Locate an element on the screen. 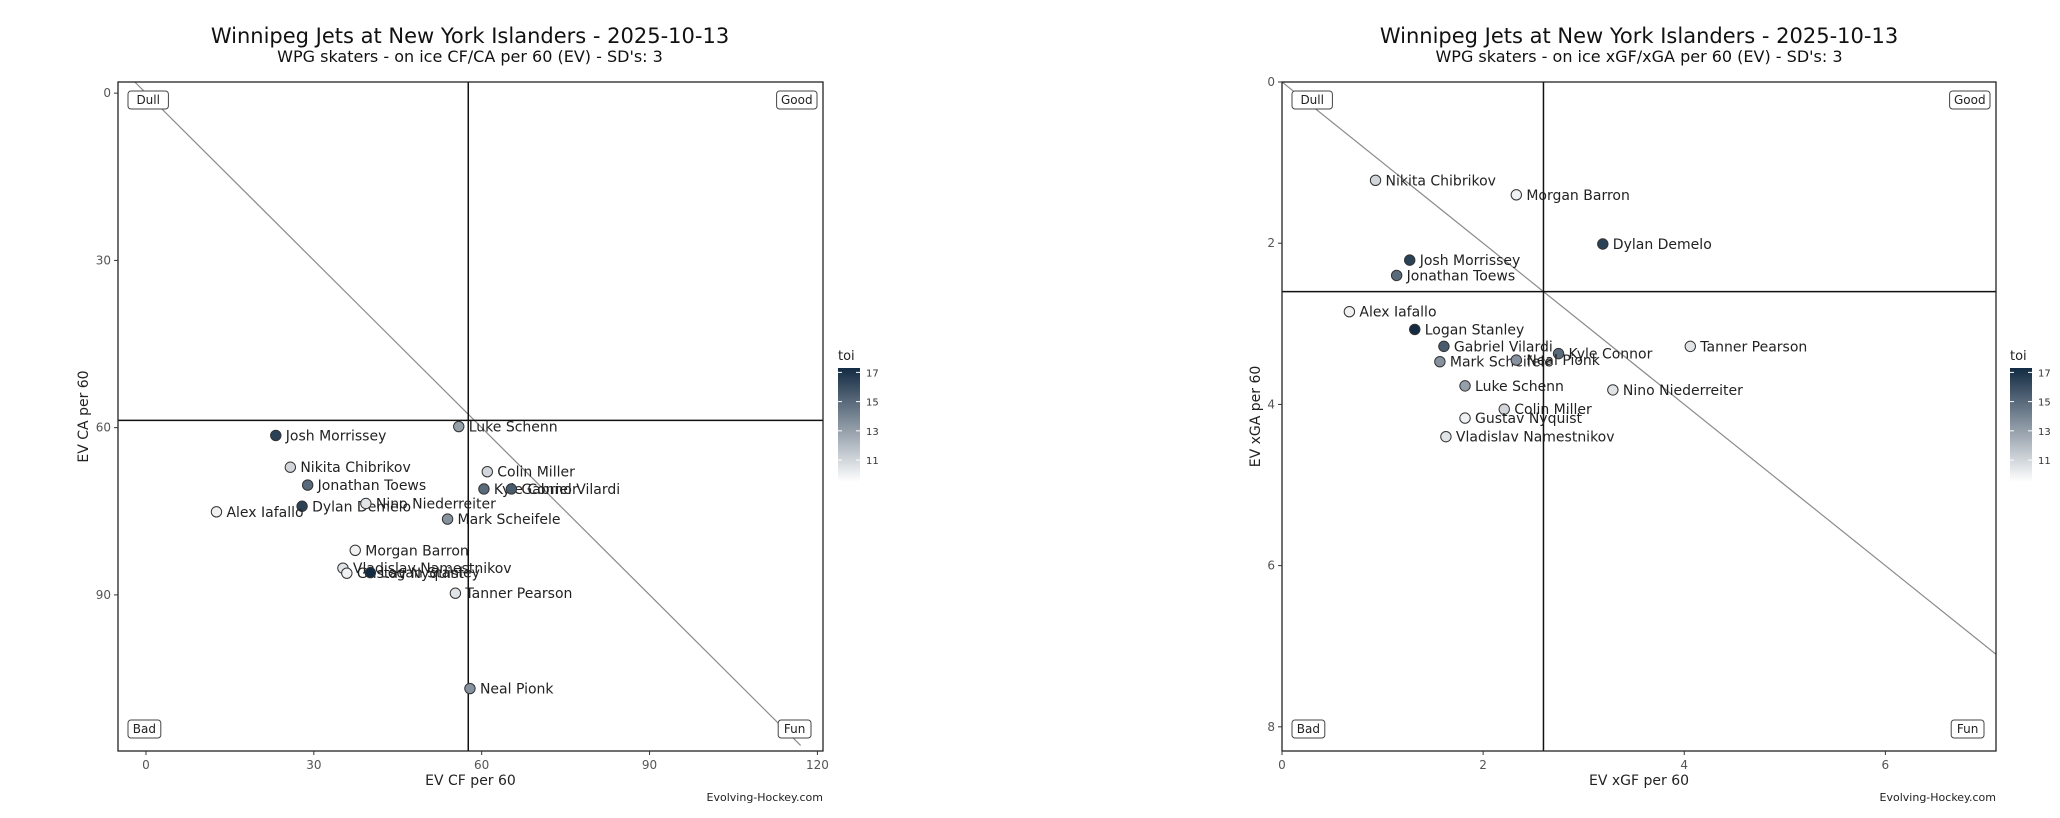  x-tick-label: 2 is located at coordinates (1483, 765).